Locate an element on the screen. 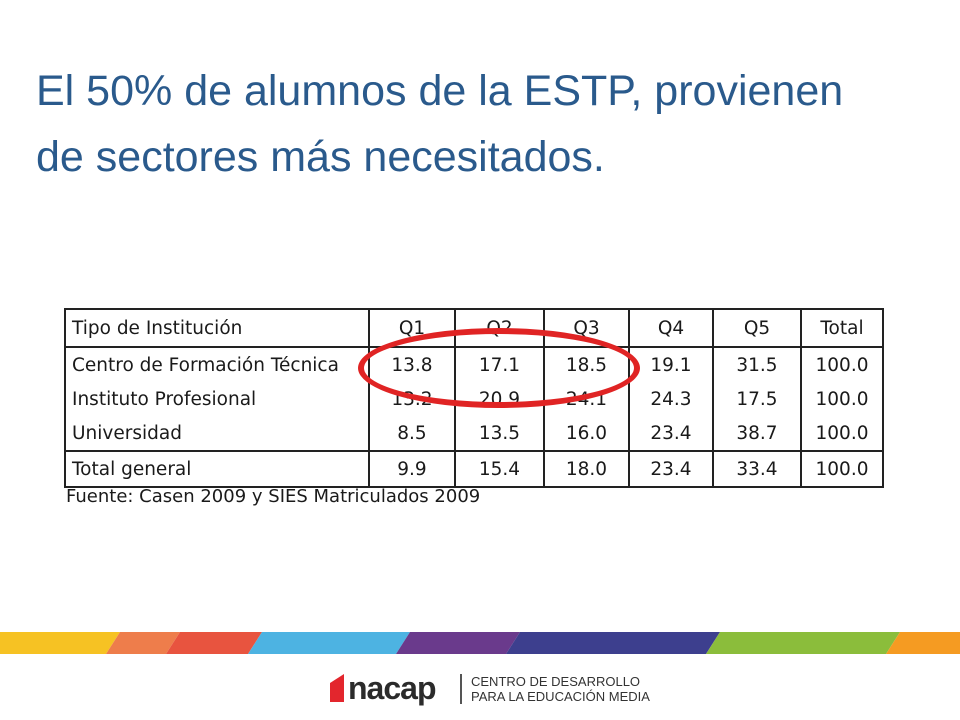  header-cell: Q5 is located at coordinates (756, 328).